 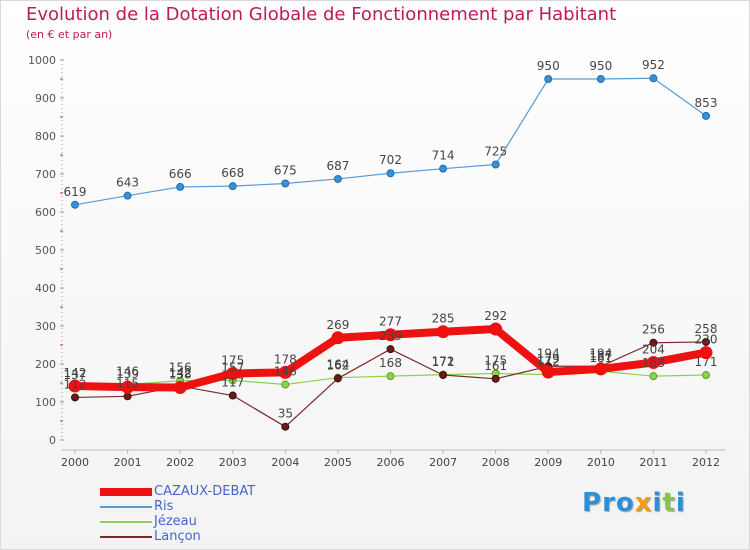 I want to click on legend-item-cazaux-debat: CAZAUX-DEBAT, so click(x=230, y=491).